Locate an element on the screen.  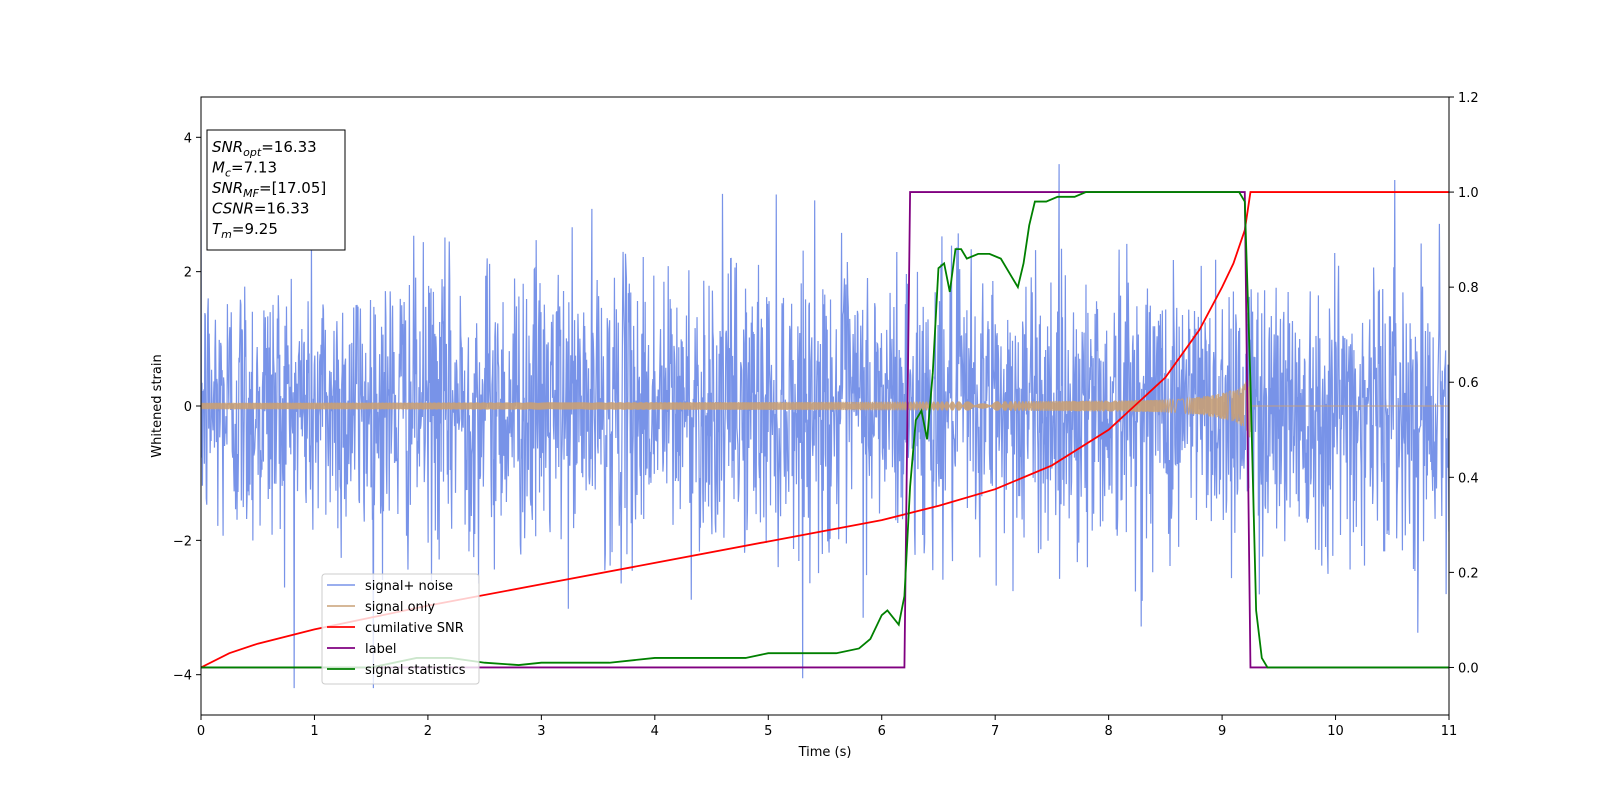
x-tick-label: 6 is located at coordinates (882, 731).